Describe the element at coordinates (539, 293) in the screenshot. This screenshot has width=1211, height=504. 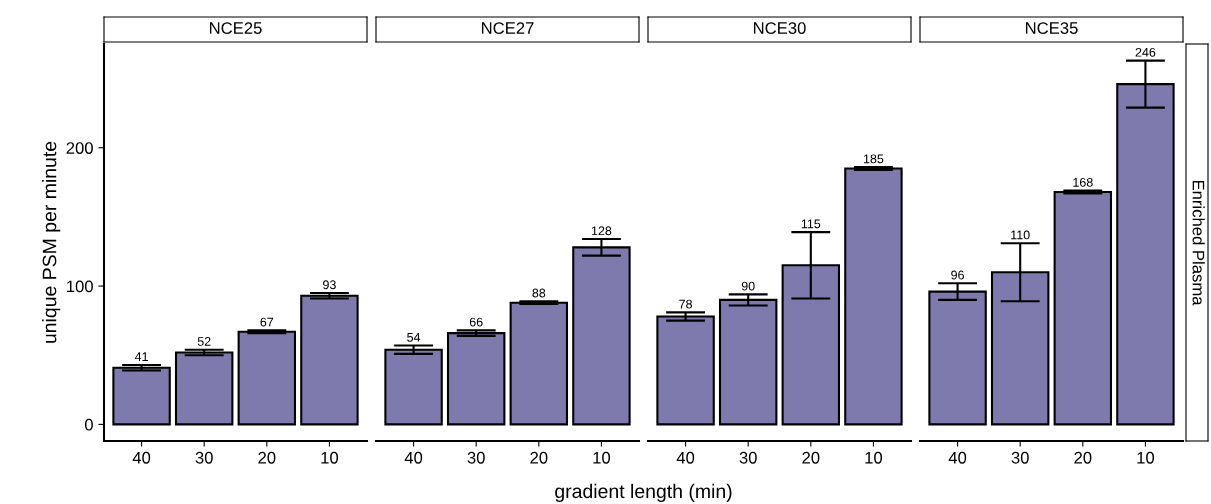
I see `data-label: 88` at that location.